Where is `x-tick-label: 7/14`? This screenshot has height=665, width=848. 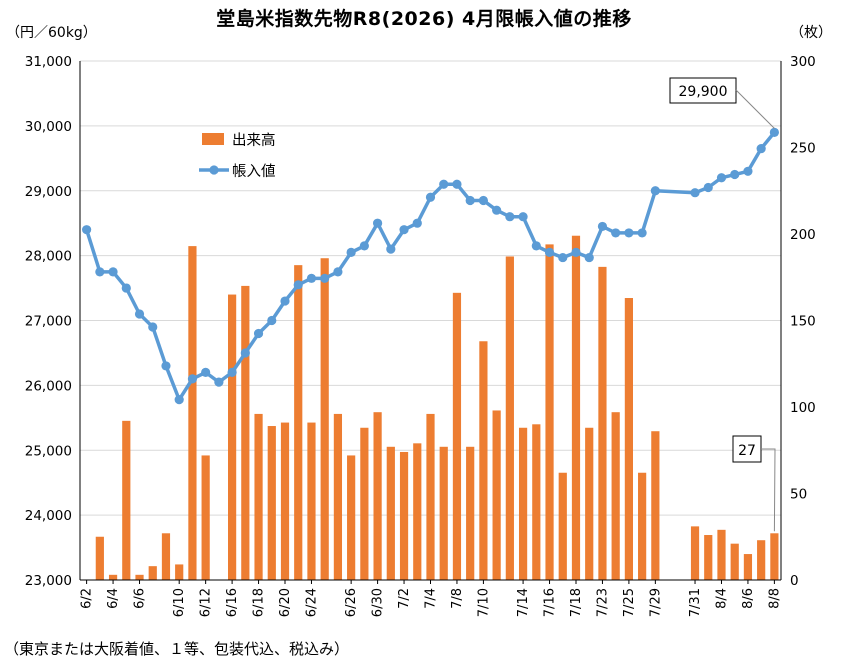 x-tick-label: 7/14 is located at coordinates (523, 602).